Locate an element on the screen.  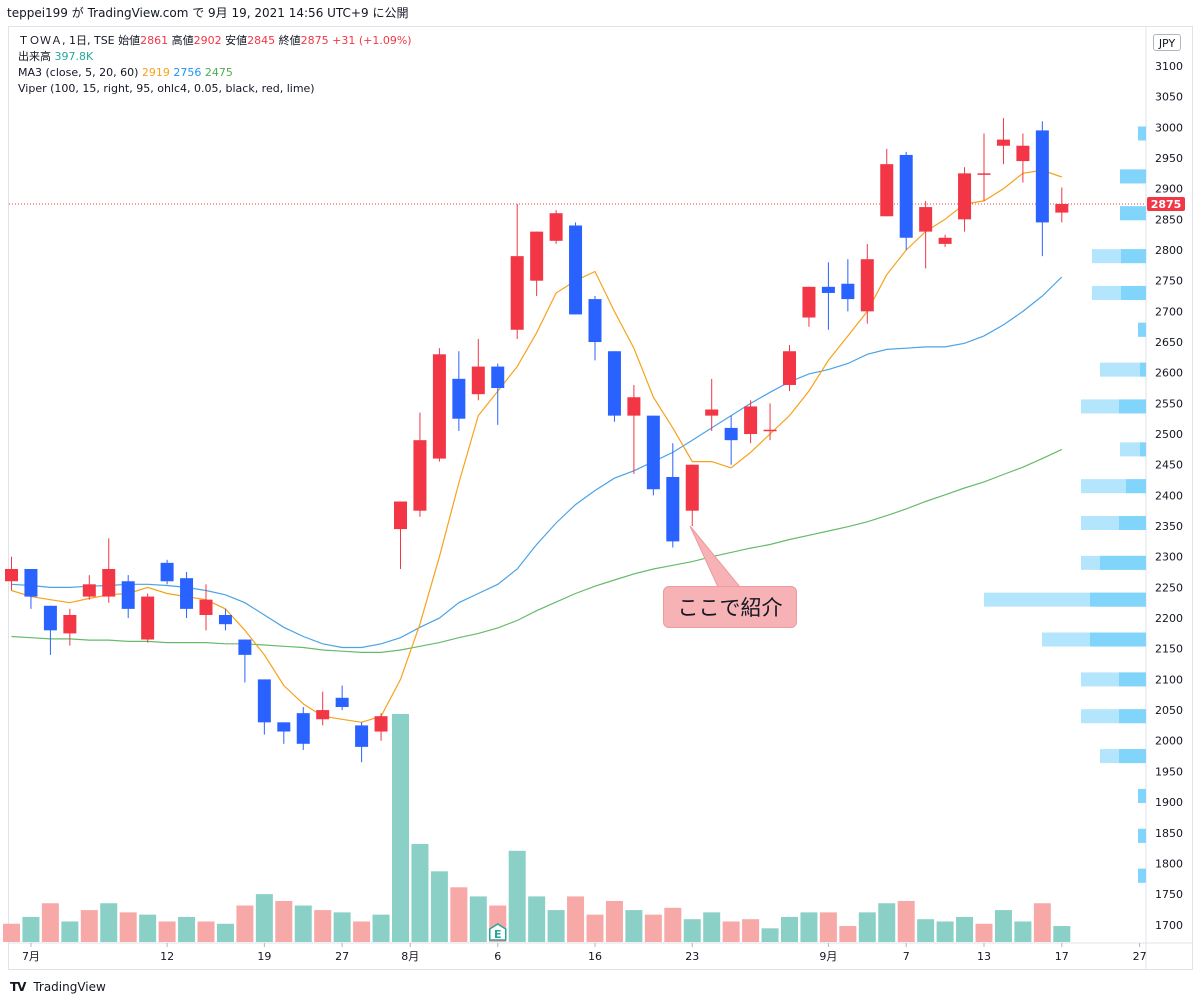
legend-symbol: ＴＯＷＡ, 1日, TSE is located at coordinates (66, 40).